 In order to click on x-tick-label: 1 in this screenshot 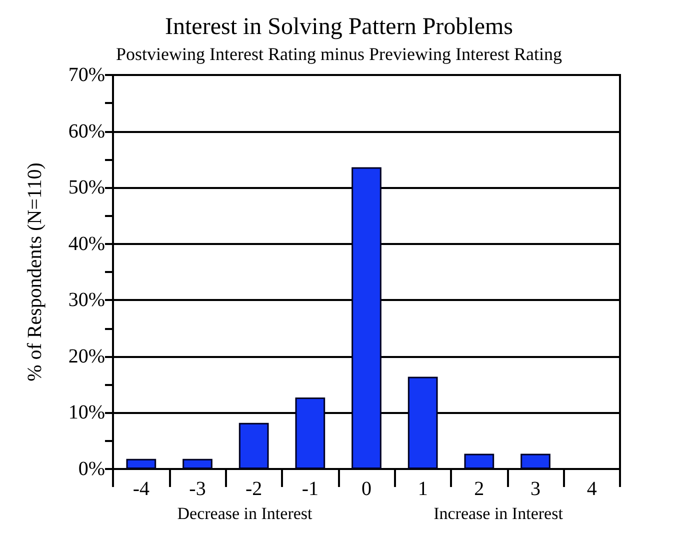, I will do `click(423, 489)`.